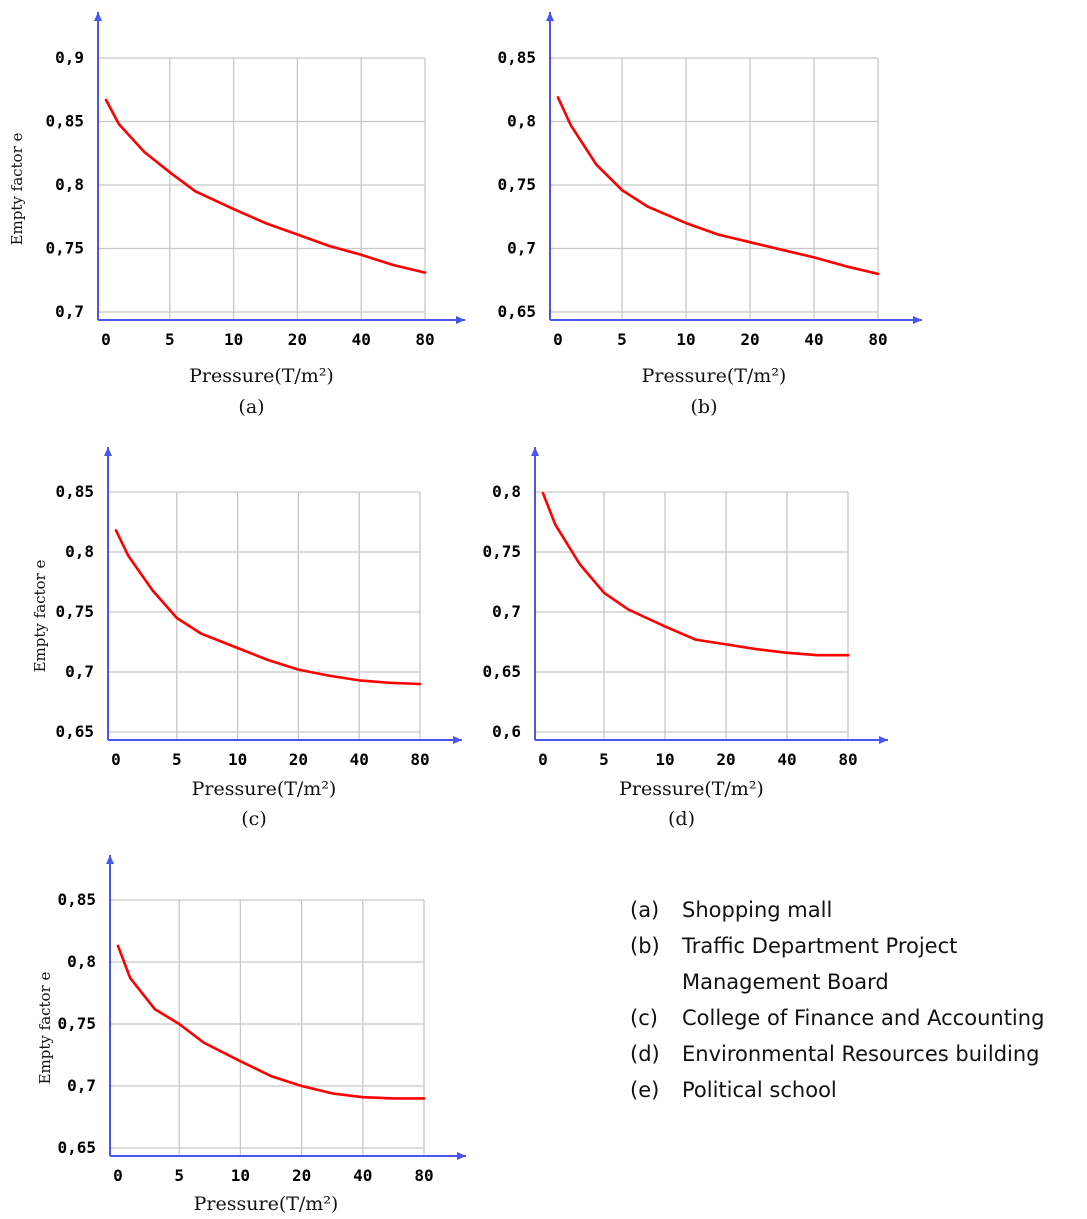 The width and height of the screenshot is (1087, 1219). I want to click on legend-key: (b), so click(645, 946).